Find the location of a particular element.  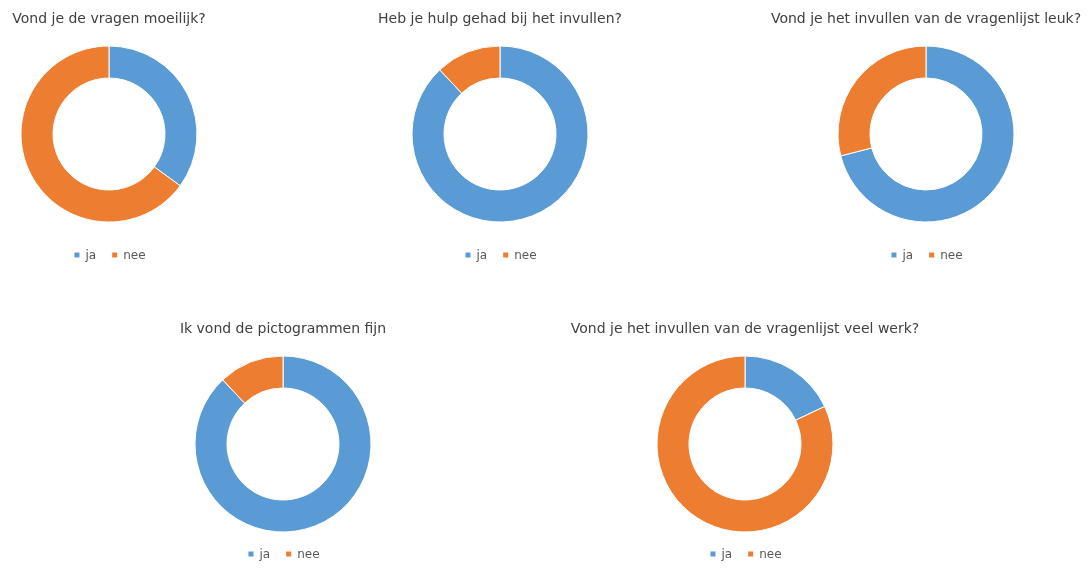

chart-title: Vond je de vragen moeilijk? is located at coordinates (109, 18).